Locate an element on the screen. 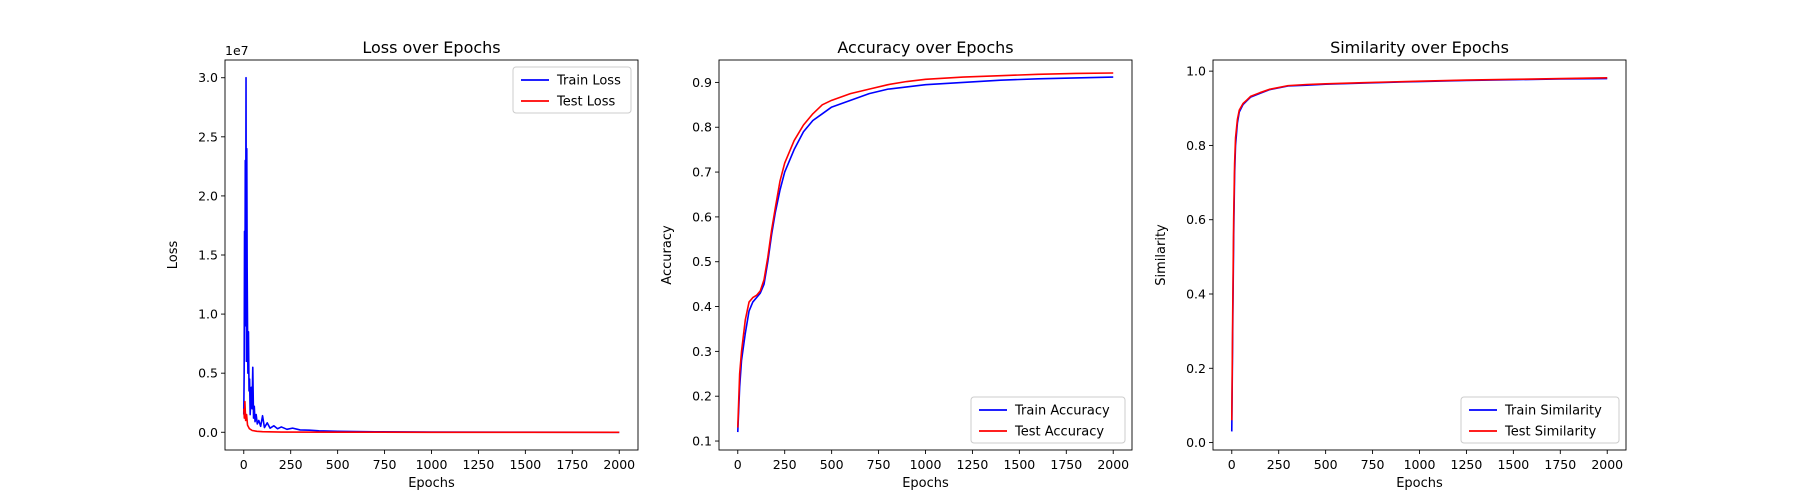  accuracy-series-train-line is located at coordinates (925, 254).